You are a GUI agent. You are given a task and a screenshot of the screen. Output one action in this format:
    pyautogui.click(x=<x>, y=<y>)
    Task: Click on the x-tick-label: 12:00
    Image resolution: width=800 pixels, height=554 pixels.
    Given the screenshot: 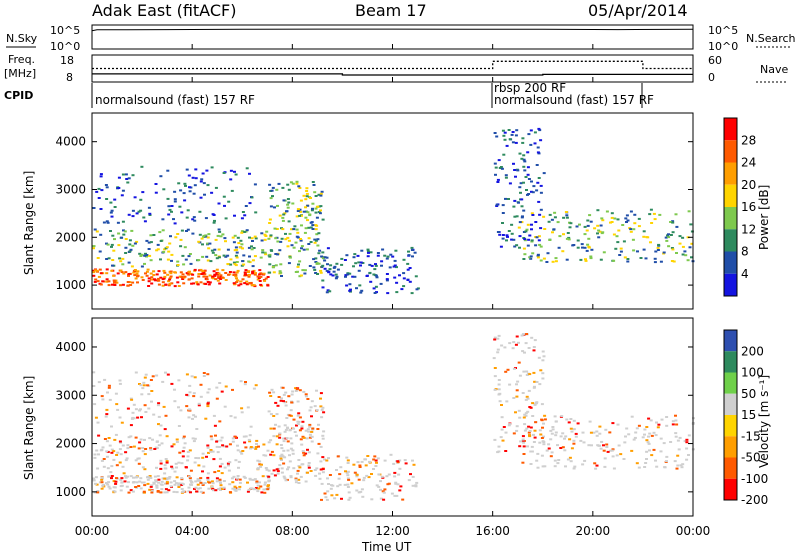 What is the action you would take?
    pyautogui.click(x=392, y=531)
    